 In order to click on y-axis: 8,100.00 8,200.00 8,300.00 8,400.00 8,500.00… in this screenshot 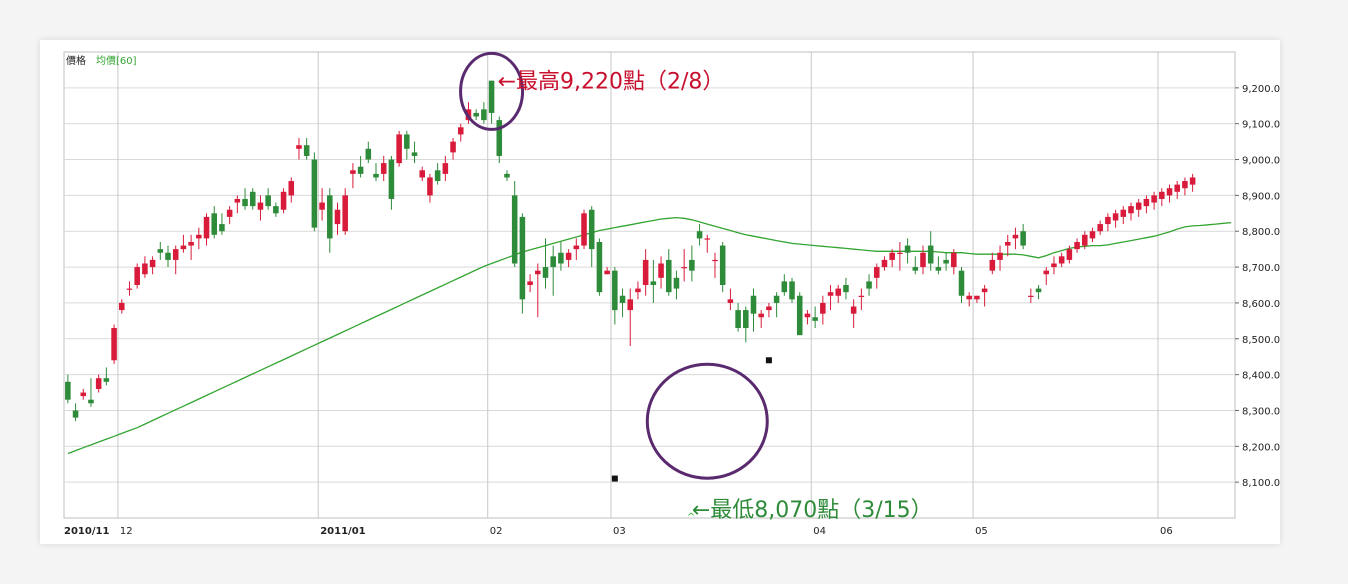, I will do `click(1257, 286)`.